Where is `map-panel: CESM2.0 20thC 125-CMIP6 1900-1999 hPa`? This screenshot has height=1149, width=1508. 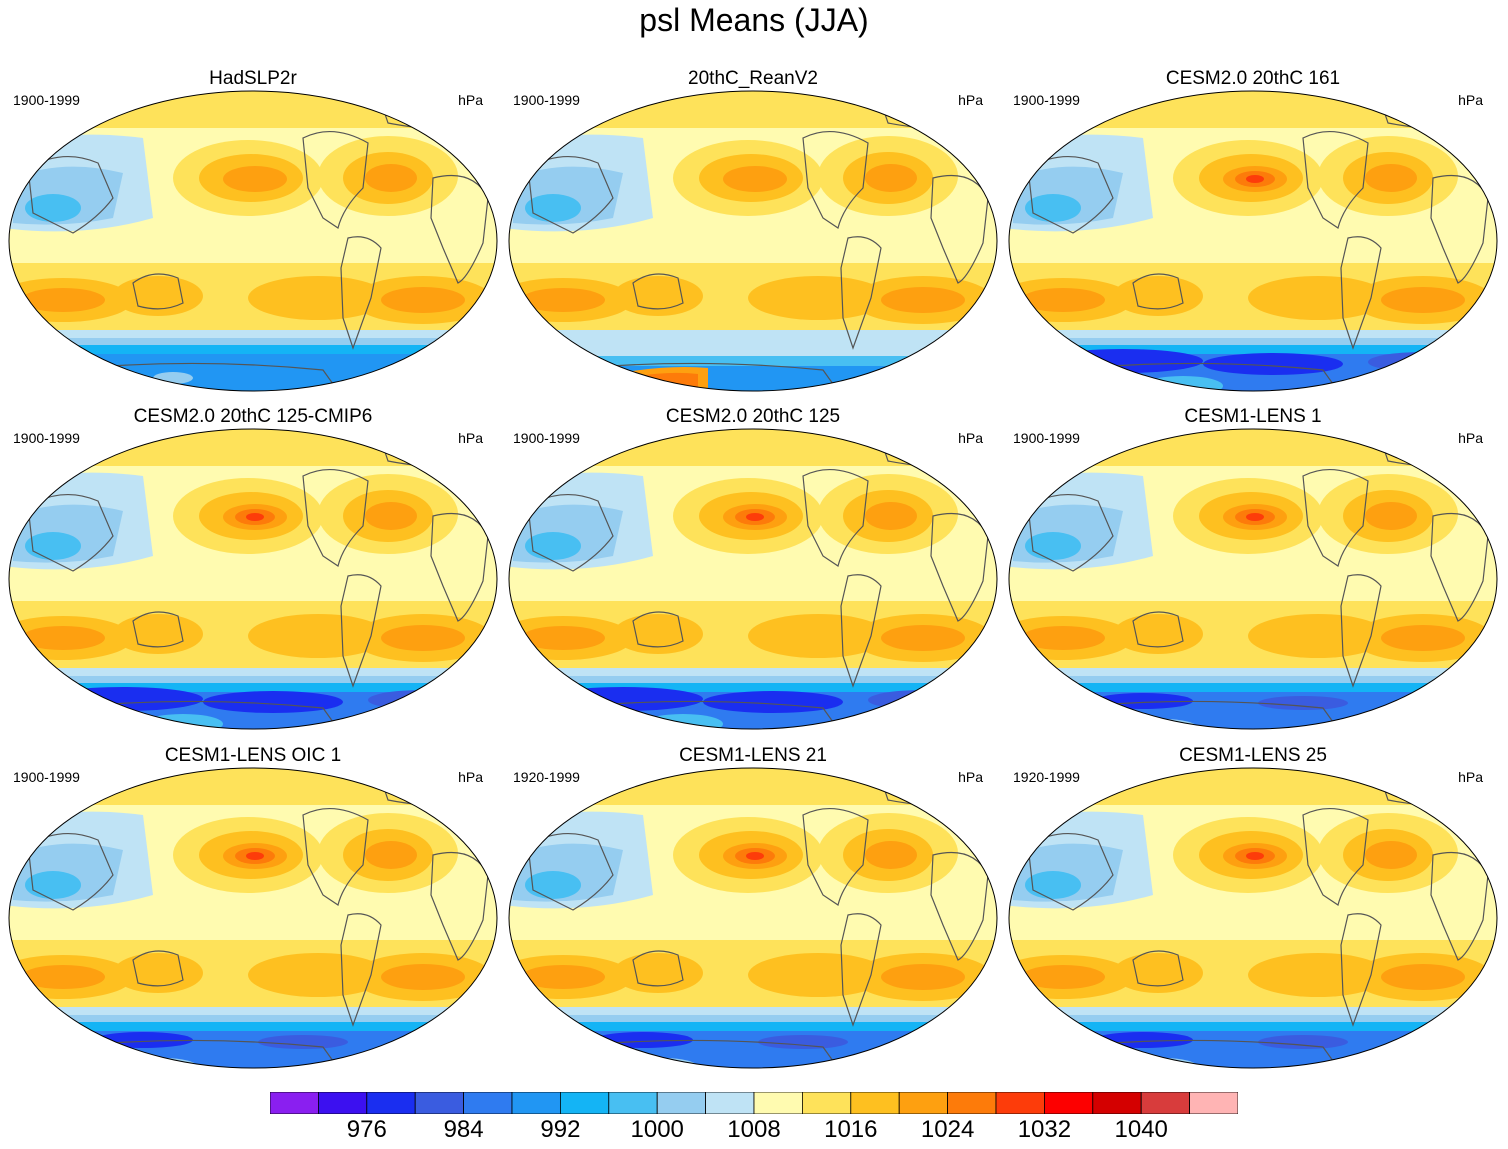
map-panel: CESM2.0 20thC 125-CMIP6 1900-1999 hPa is located at coordinates (253, 571).